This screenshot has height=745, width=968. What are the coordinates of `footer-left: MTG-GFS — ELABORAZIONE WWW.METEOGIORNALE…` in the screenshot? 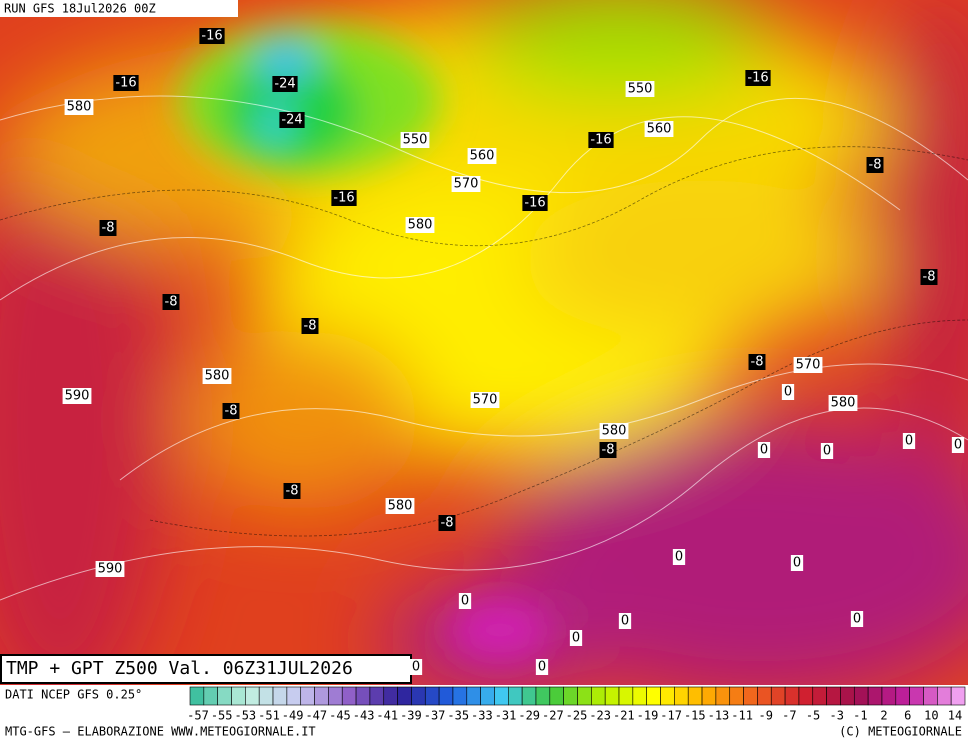 It's located at (160, 732).